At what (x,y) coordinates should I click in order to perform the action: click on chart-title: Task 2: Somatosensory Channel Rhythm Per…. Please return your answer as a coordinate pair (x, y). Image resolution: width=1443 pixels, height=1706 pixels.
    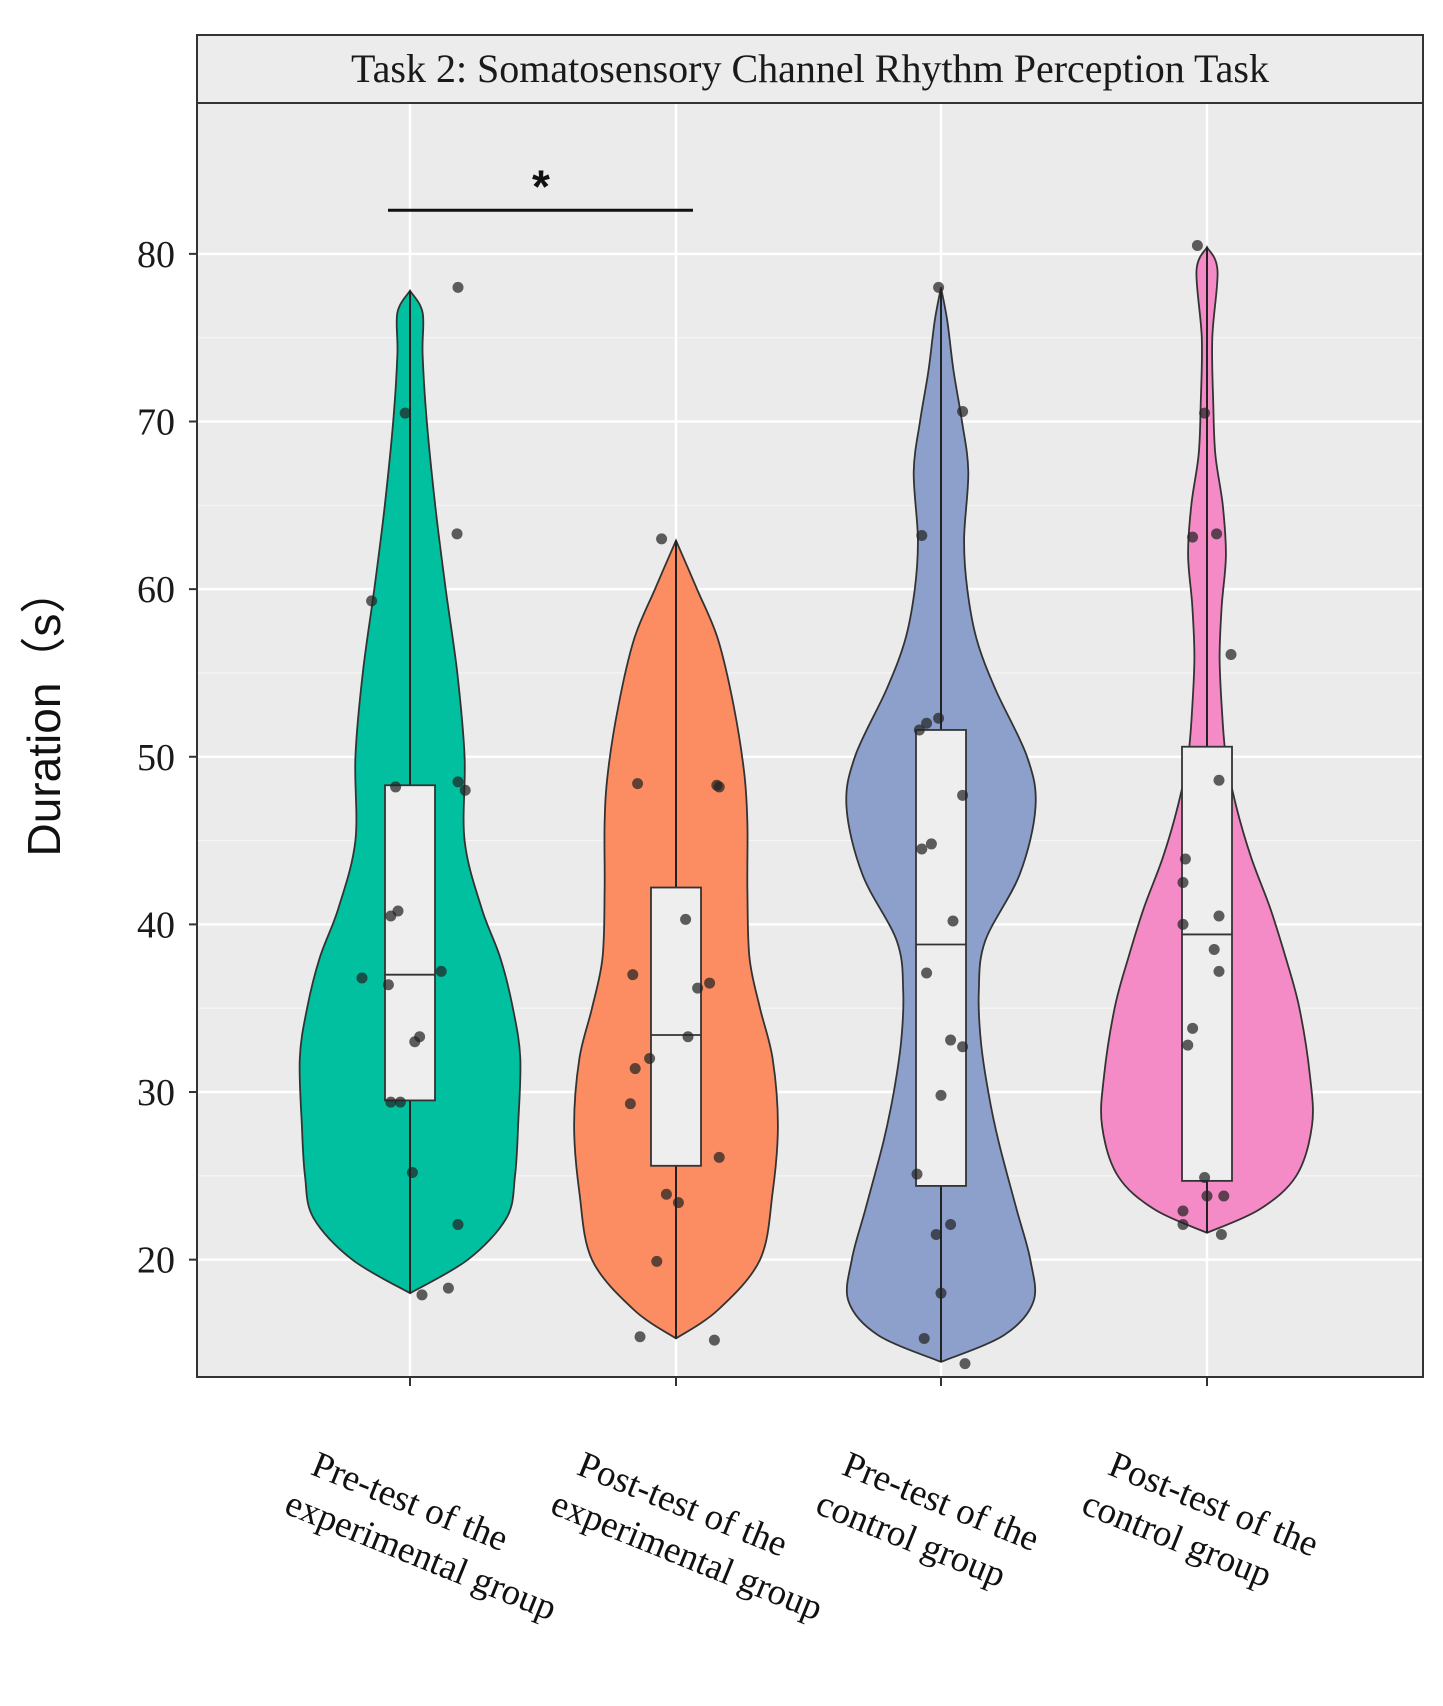
    Looking at the image, I should click on (810, 68).